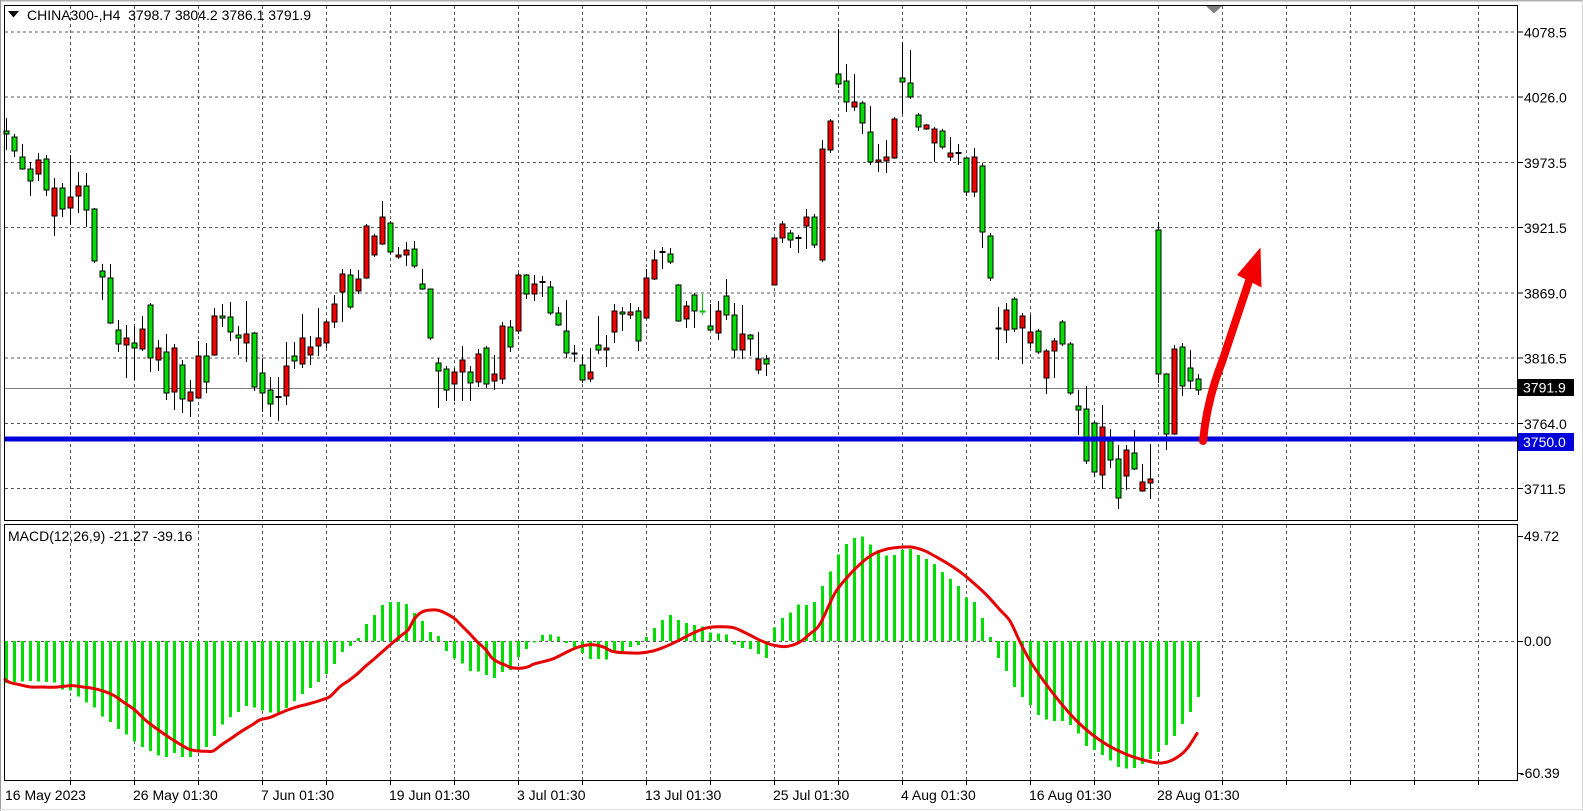 The image size is (1583, 811). What do you see at coordinates (938, 795) in the screenshot?
I see `svg-text: 4 Aug 01:30` at bounding box center [938, 795].